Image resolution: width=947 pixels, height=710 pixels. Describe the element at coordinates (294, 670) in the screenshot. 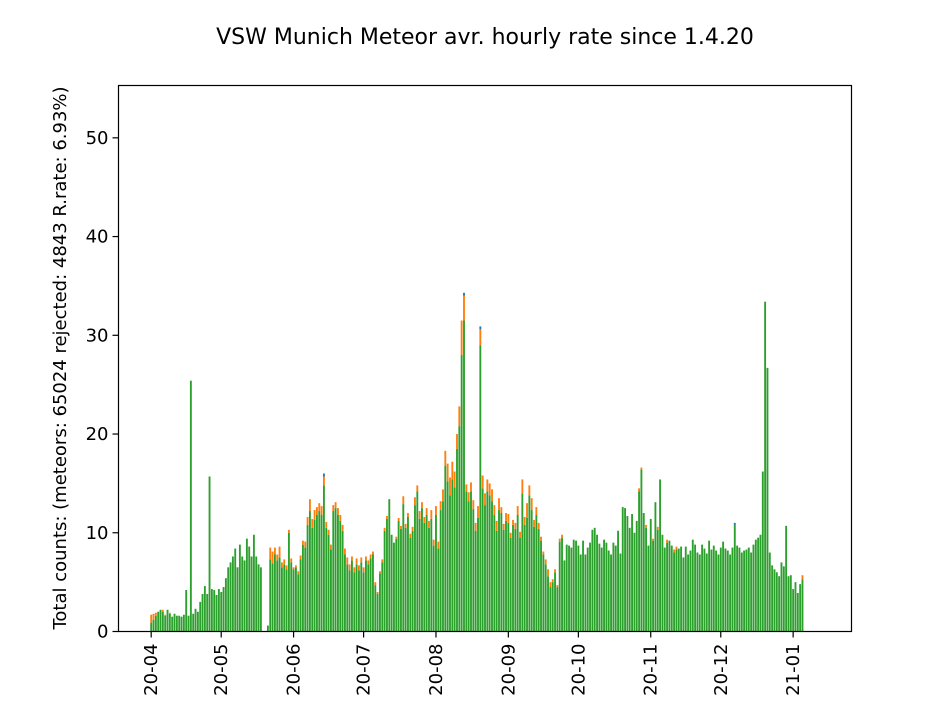

I see `x-tick-label: 20-06` at that location.